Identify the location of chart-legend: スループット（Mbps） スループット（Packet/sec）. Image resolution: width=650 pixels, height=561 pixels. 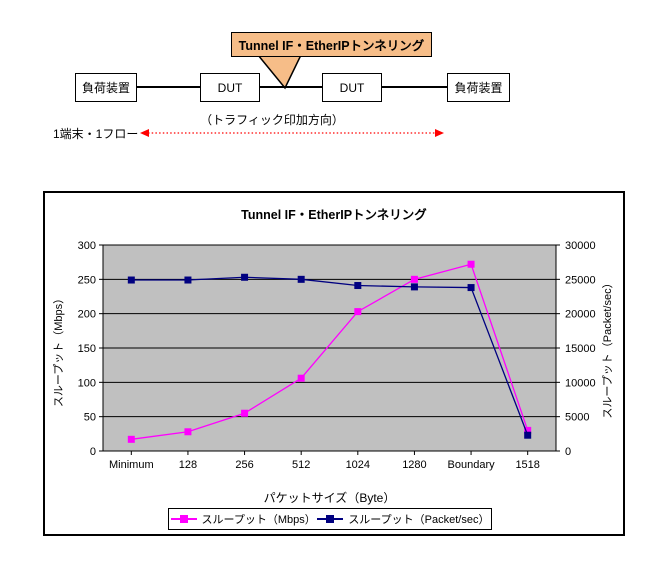
(330, 519).